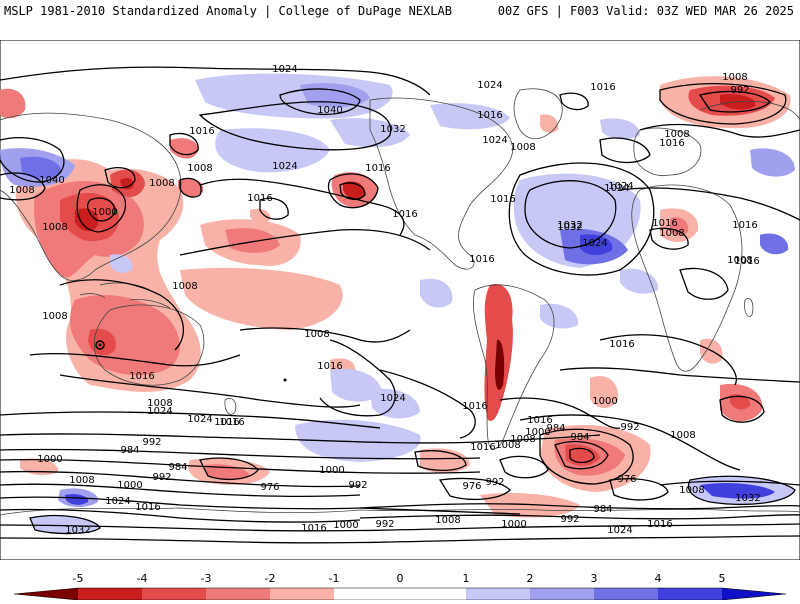 The image size is (800, 604). I want to click on colorbar-tick-label: 4, so click(658, 578).